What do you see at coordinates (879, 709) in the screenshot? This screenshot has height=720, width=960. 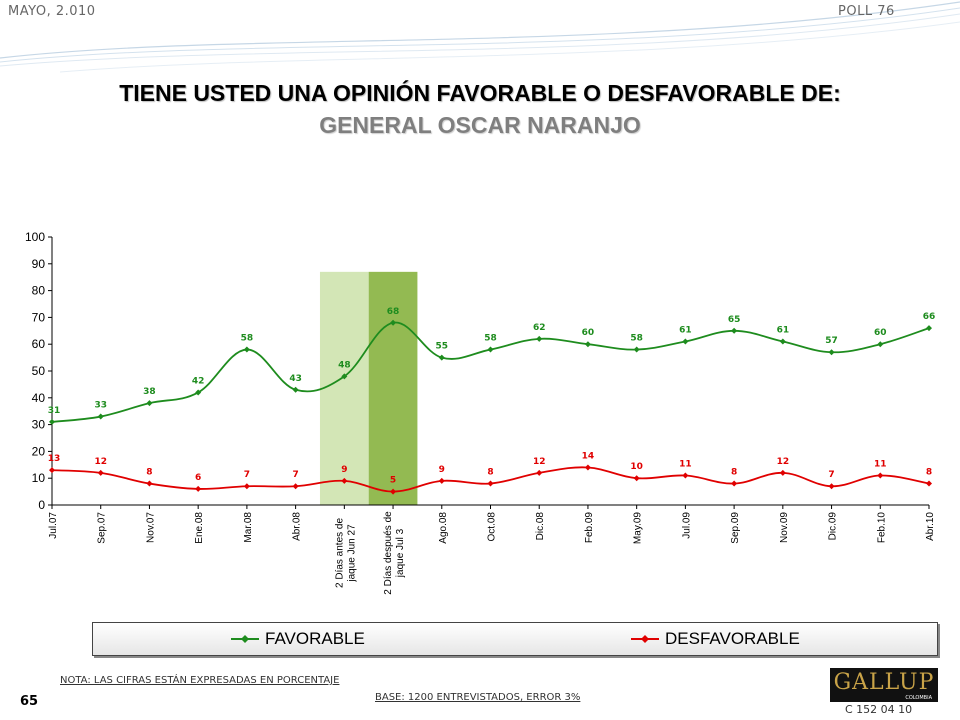 I see `document-code: C 152 04 10` at bounding box center [879, 709].